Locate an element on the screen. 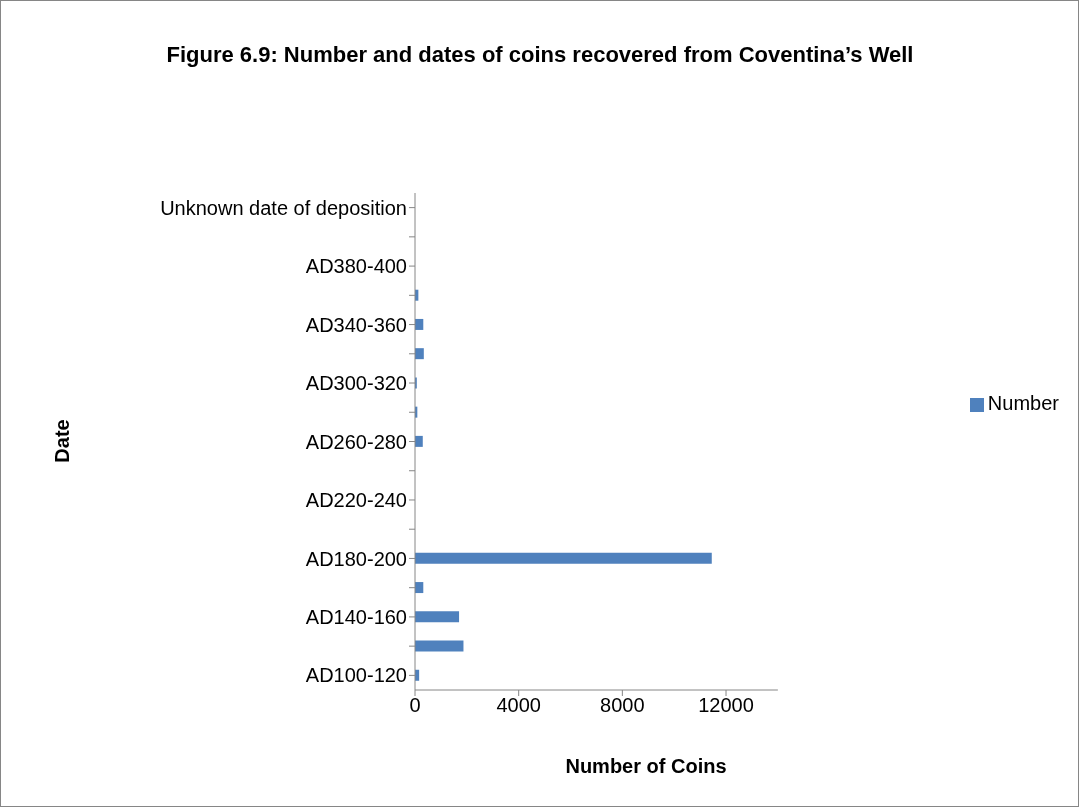 This screenshot has width=1079, height=807. y-tick-label: AD300-320 is located at coordinates (356, 383).